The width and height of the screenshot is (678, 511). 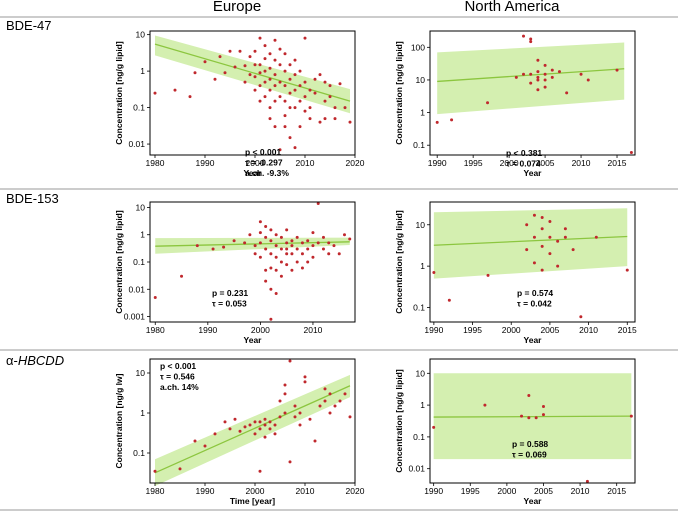 I want to click on stat-annotation: p = 0.231, so click(x=230, y=293).